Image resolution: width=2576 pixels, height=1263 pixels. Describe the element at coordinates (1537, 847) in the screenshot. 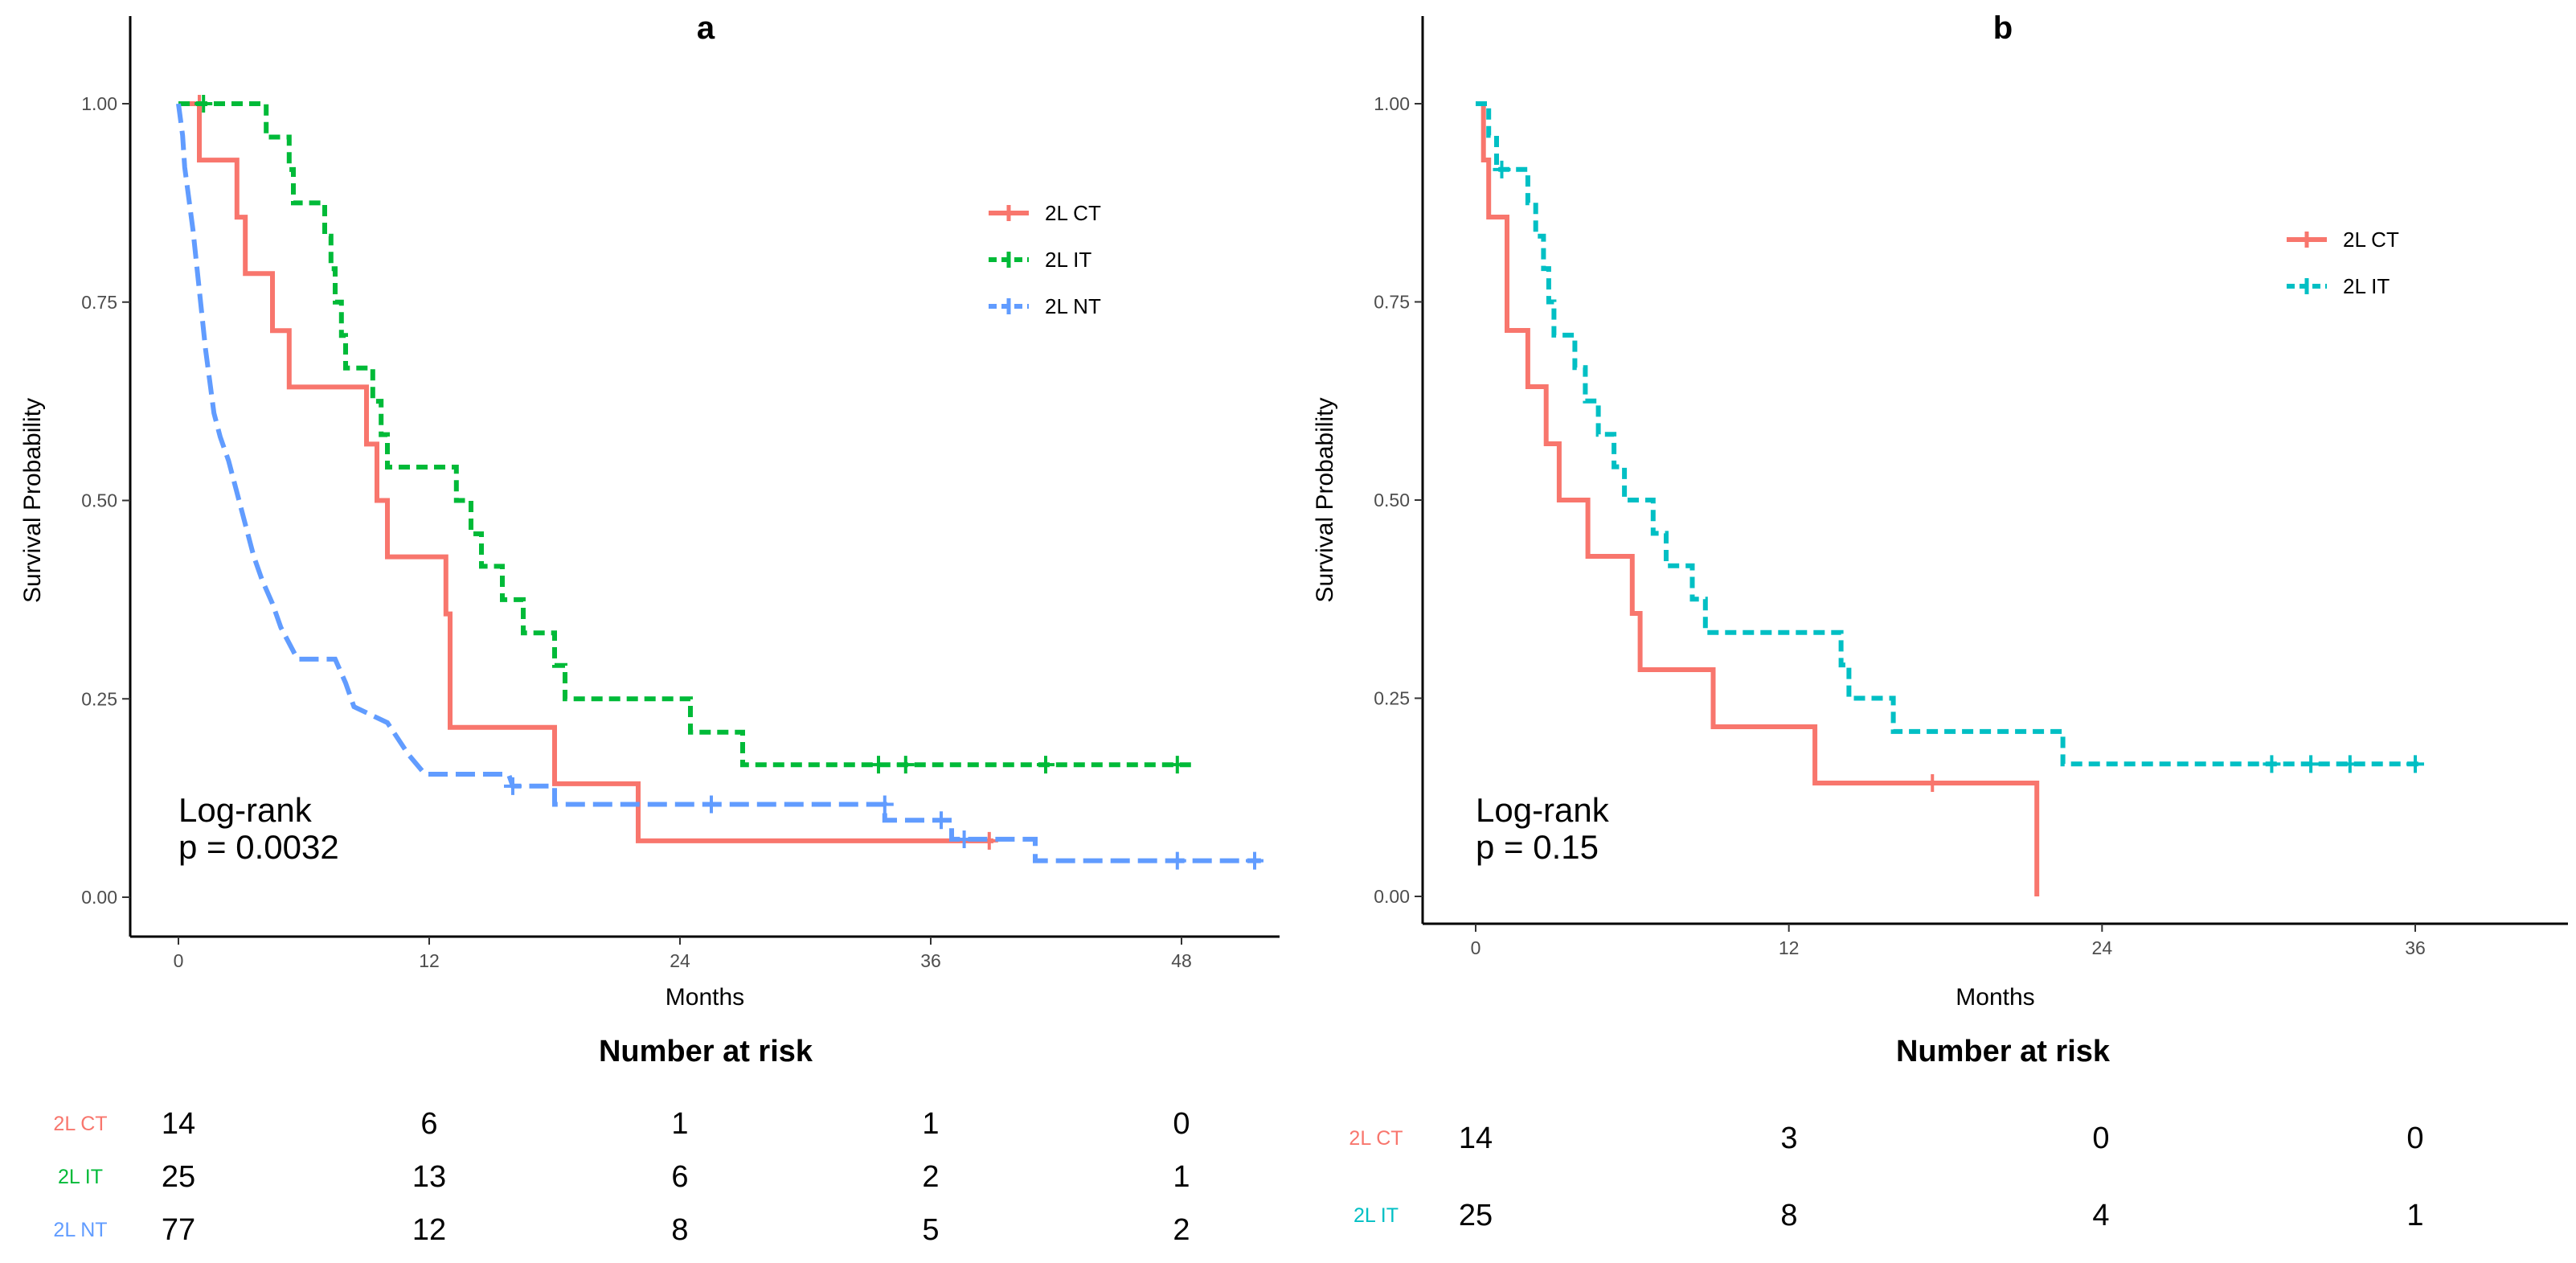

I see `p-value-label: p = 0.15` at that location.